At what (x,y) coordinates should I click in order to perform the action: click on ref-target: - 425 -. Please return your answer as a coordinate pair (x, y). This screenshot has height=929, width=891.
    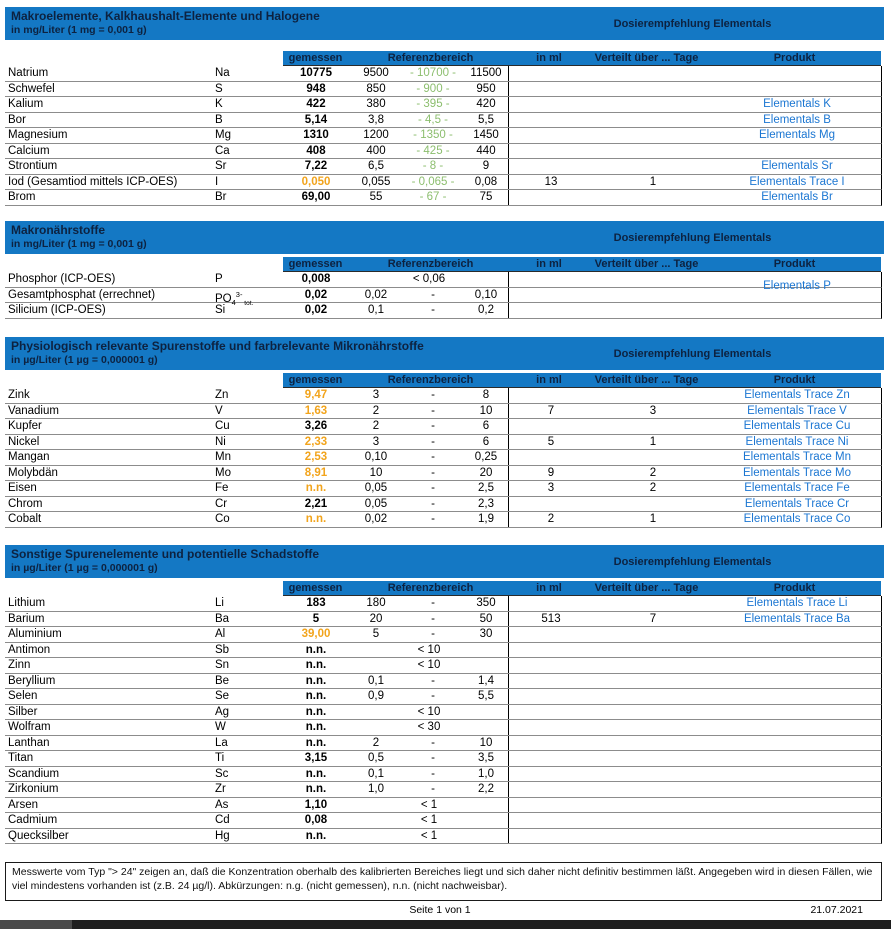
    Looking at the image, I should click on (433, 150).